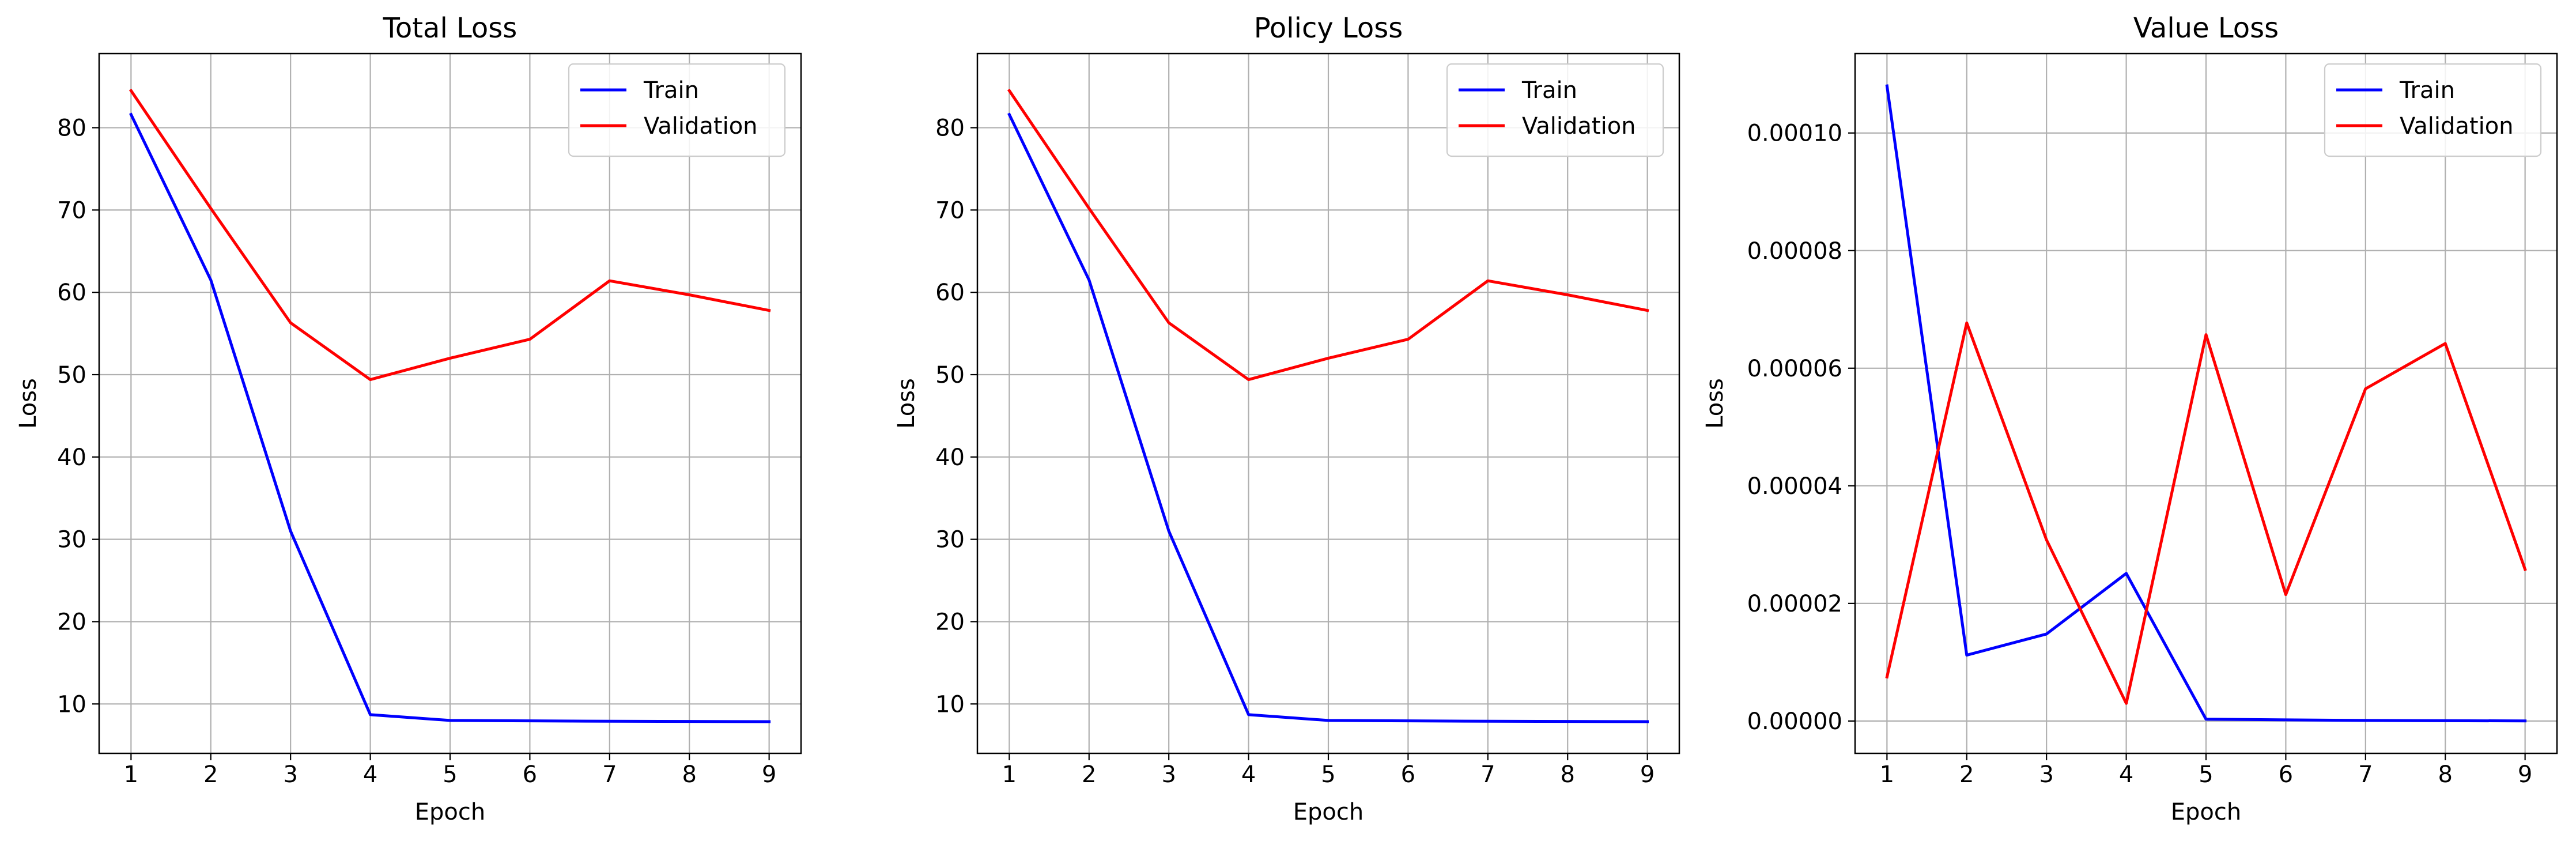 The height and width of the screenshot is (845, 2576). Describe the element at coordinates (450, 28) in the screenshot. I see `chart-title: Total Loss` at that location.